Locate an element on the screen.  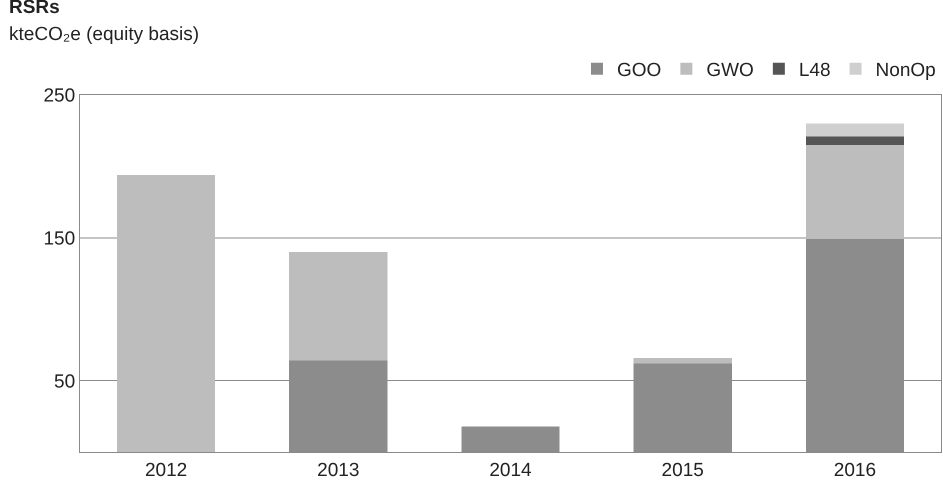
y-tick-label: 150 is located at coordinates (59, 239).